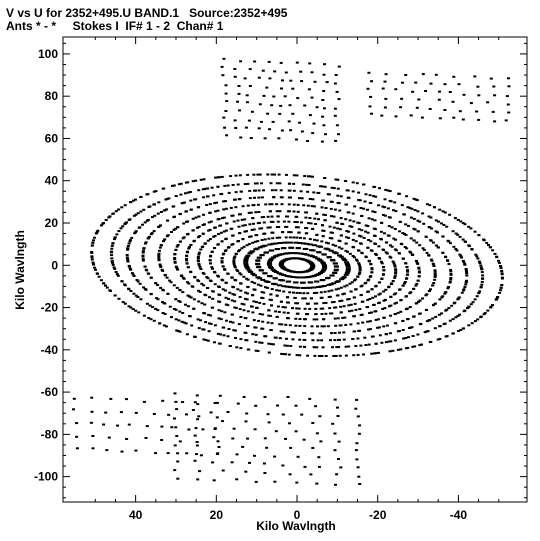 The height and width of the screenshot is (541, 540). I want to click on y-tick-label: -60, so click(50, 392).